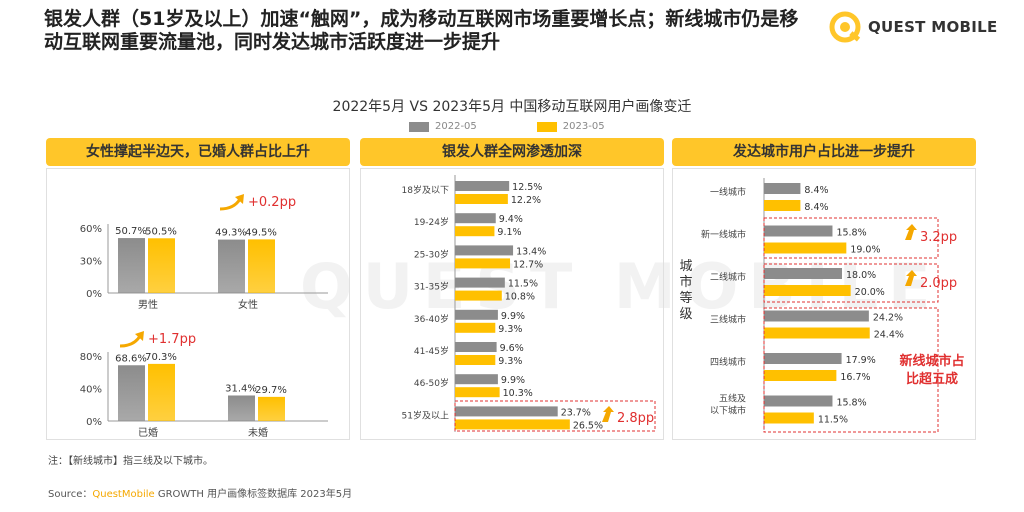 Image resolution: width=1024 pixels, height=512 pixels. Describe the element at coordinates (528, 264) in the screenshot. I see `chart2-bar-label: 12.7%` at that location.